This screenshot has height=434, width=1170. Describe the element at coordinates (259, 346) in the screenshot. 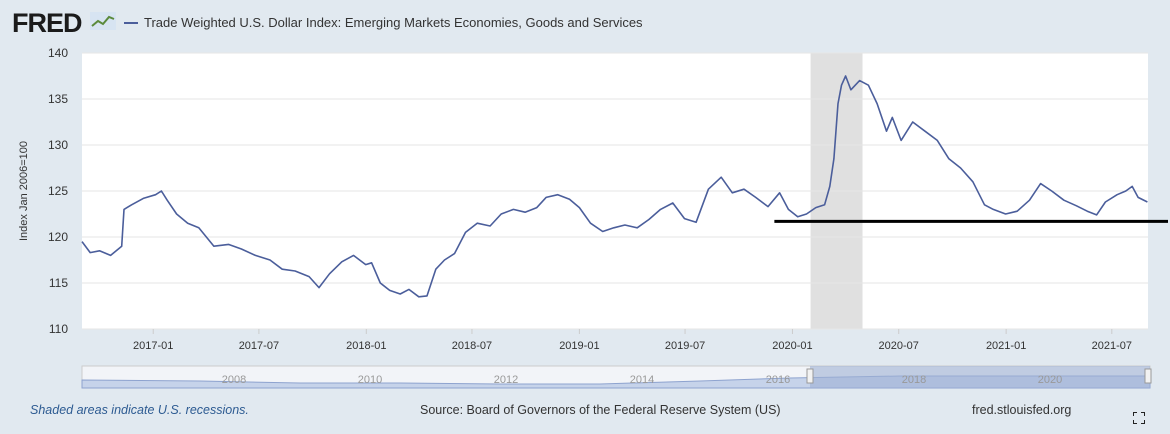

I see `x-tick-label: 2017-07` at that location.